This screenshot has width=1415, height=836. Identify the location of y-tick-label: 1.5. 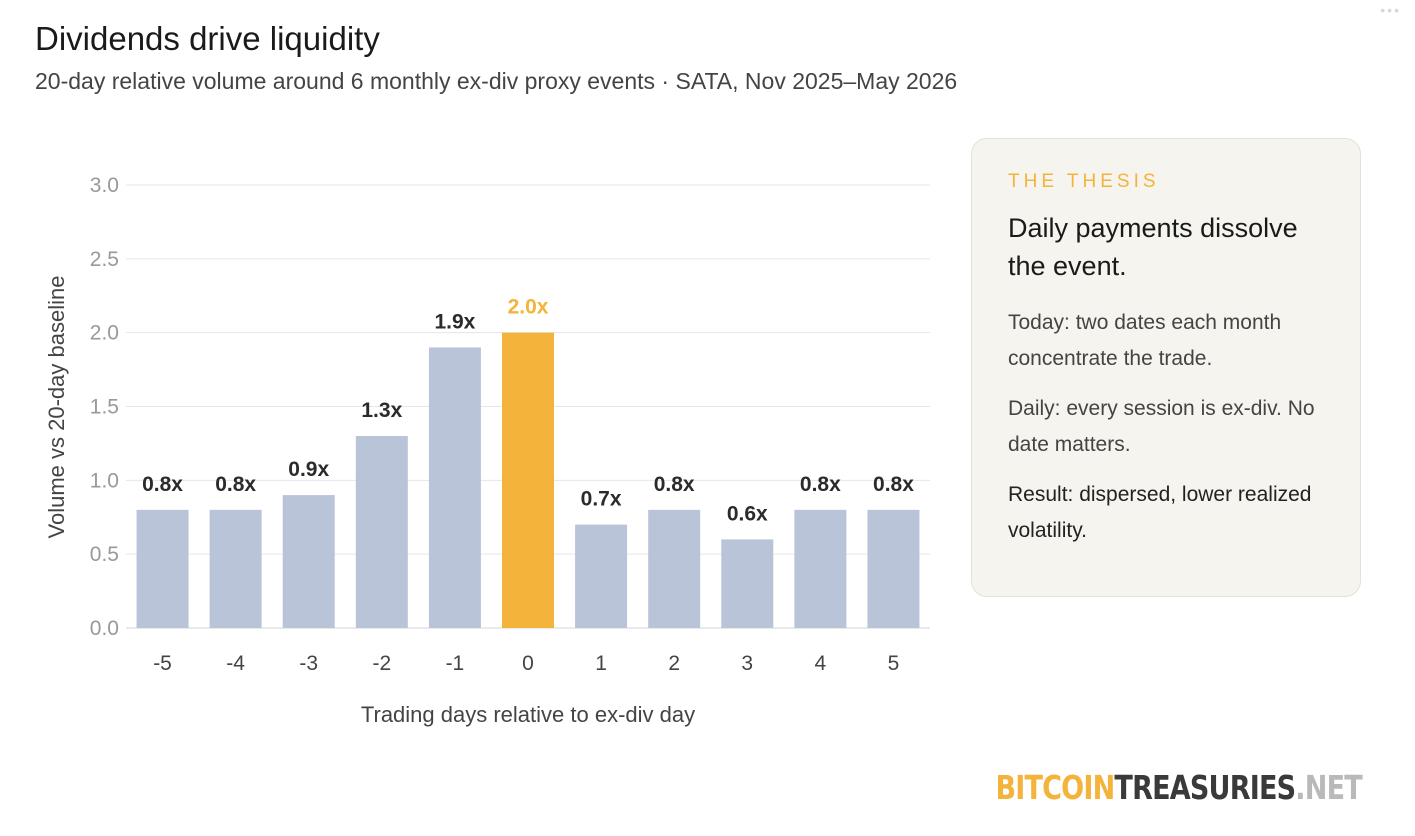
(104, 407).